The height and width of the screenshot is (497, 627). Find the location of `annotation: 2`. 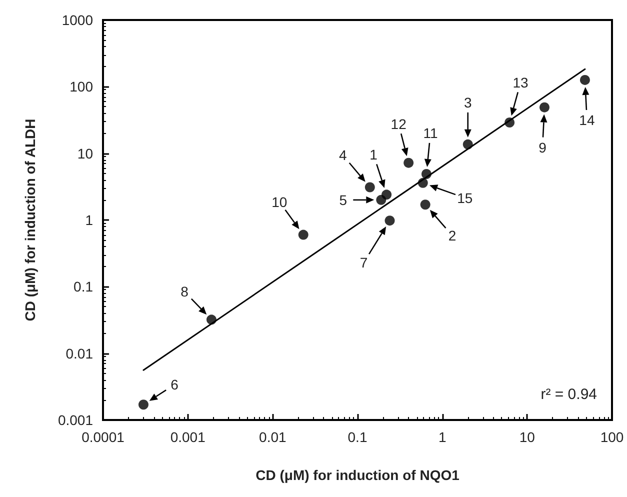

annotation: 2 is located at coordinates (452, 236).